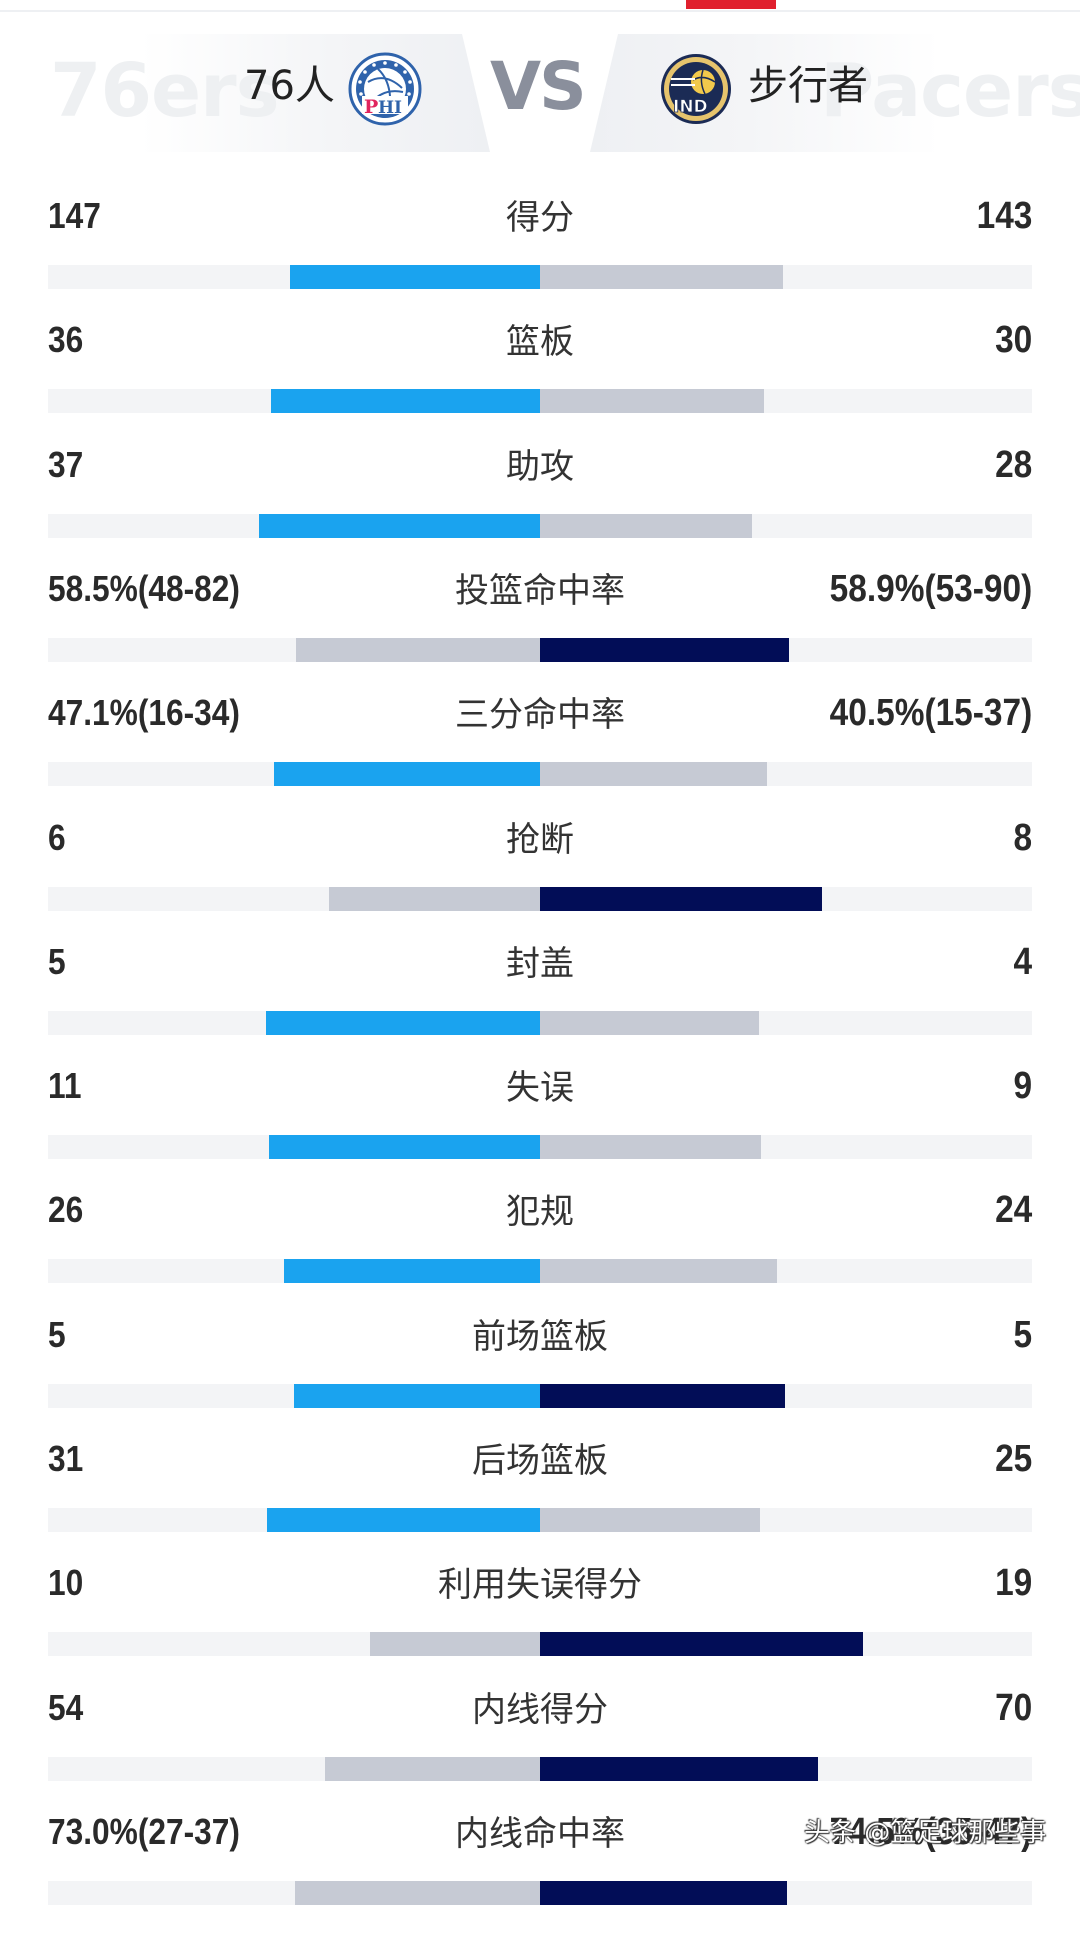 This screenshot has width=1080, height=1956. I want to click on stat-row: 36 篮板 30, so click(540, 391).